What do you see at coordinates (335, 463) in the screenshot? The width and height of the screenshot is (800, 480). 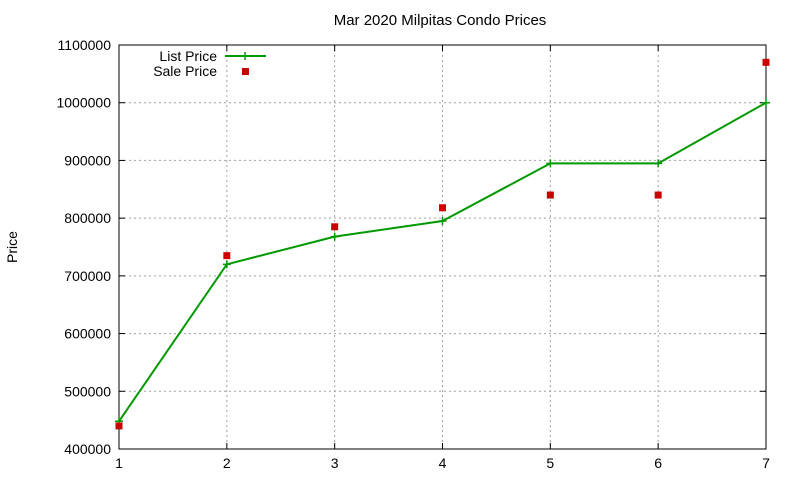 I see `x-tick-label: 3` at bounding box center [335, 463].